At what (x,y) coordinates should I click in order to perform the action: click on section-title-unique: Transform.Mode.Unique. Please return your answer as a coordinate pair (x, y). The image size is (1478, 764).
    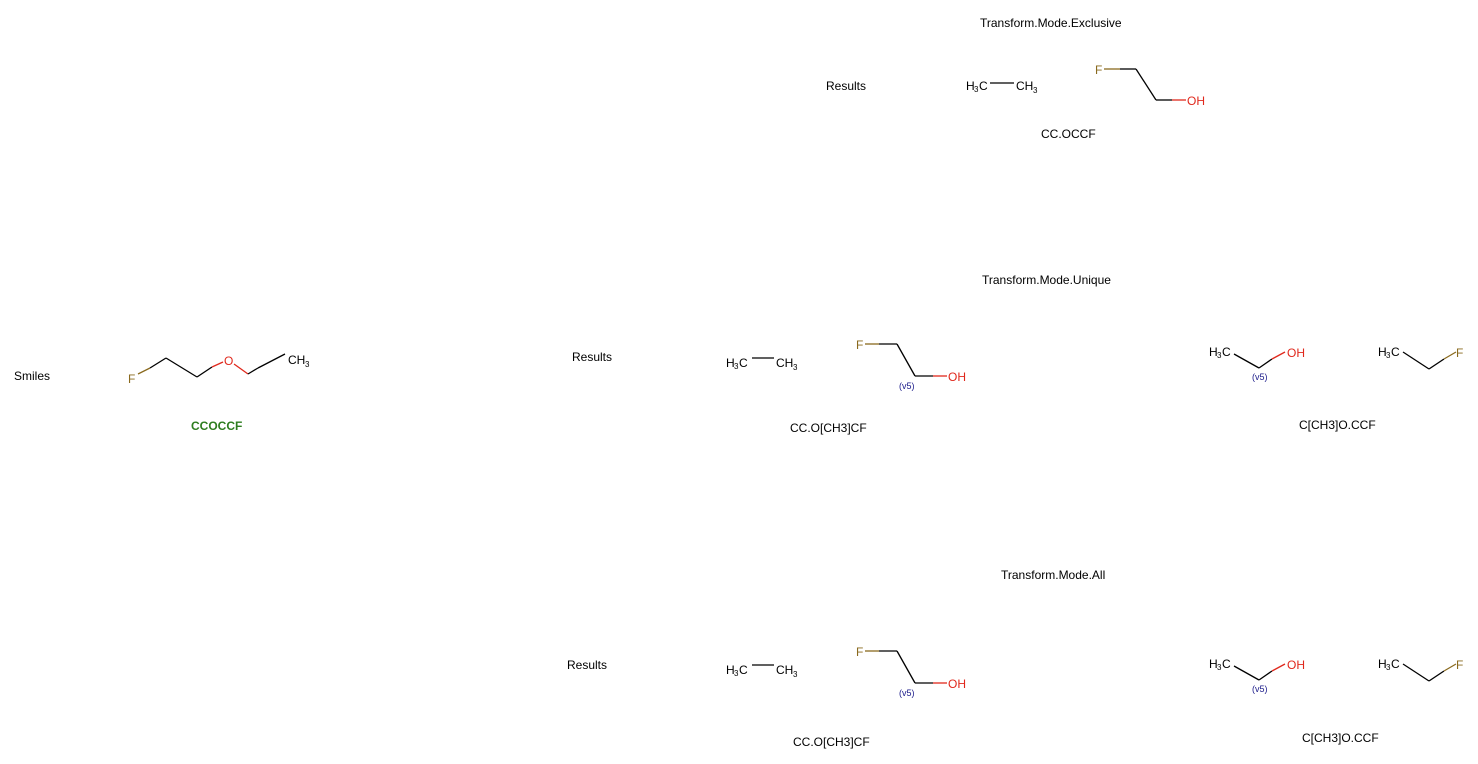
    Looking at the image, I should click on (1046, 280).